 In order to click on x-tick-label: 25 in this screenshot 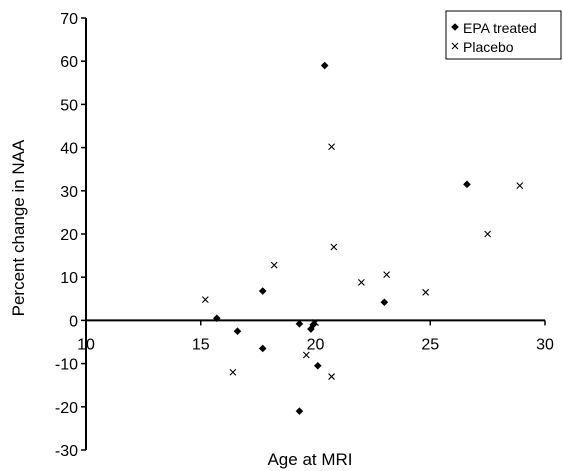, I will do `click(430, 344)`.